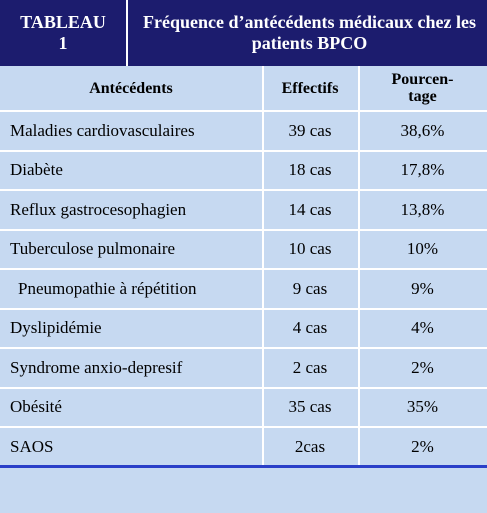 This screenshot has width=487, height=513. Describe the element at coordinates (63, 43) in the screenshot. I see `number: 1` at that location.